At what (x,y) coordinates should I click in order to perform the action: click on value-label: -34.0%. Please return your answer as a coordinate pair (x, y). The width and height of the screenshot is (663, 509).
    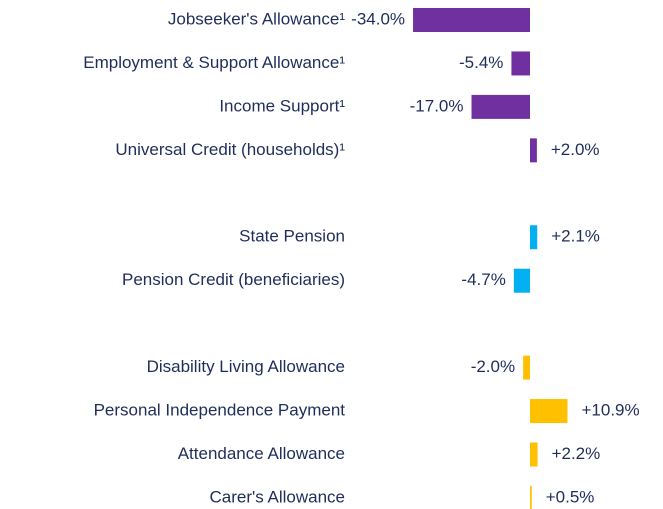
    Looking at the image, I should click on (378, 18).